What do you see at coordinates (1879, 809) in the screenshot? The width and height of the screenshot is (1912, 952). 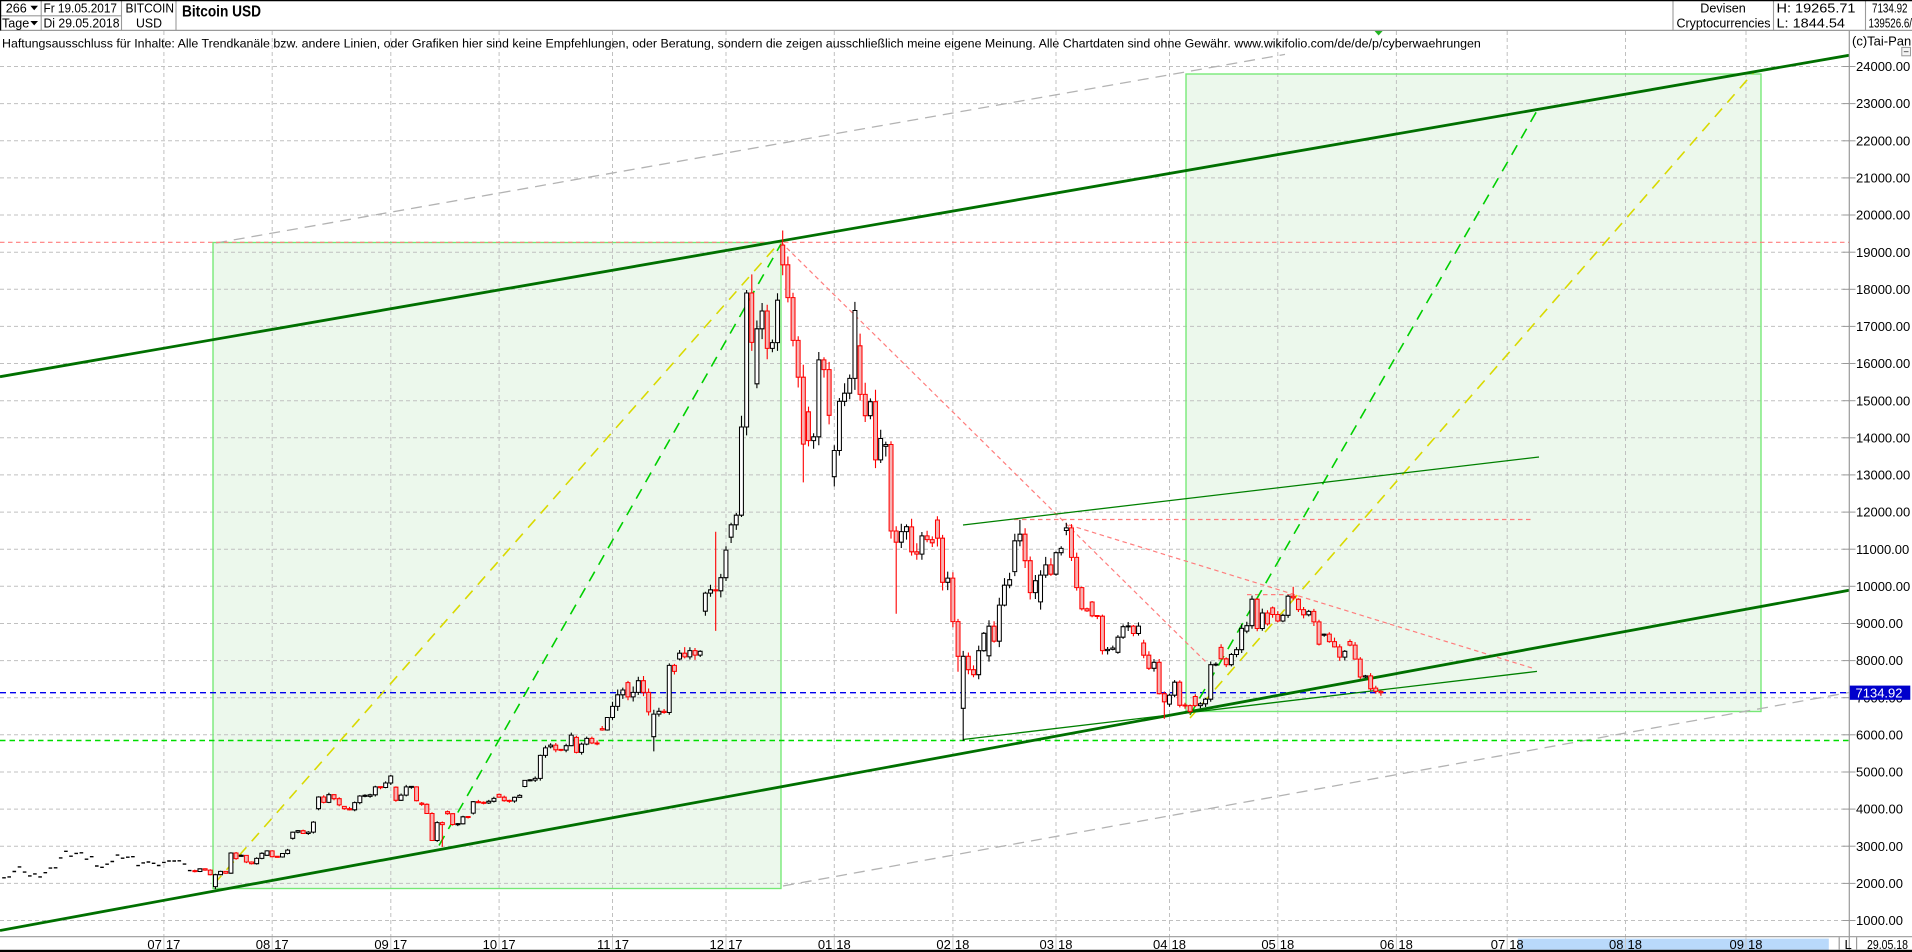 I see `svg-text: 4000.00` at bounding box center [1879, 809].